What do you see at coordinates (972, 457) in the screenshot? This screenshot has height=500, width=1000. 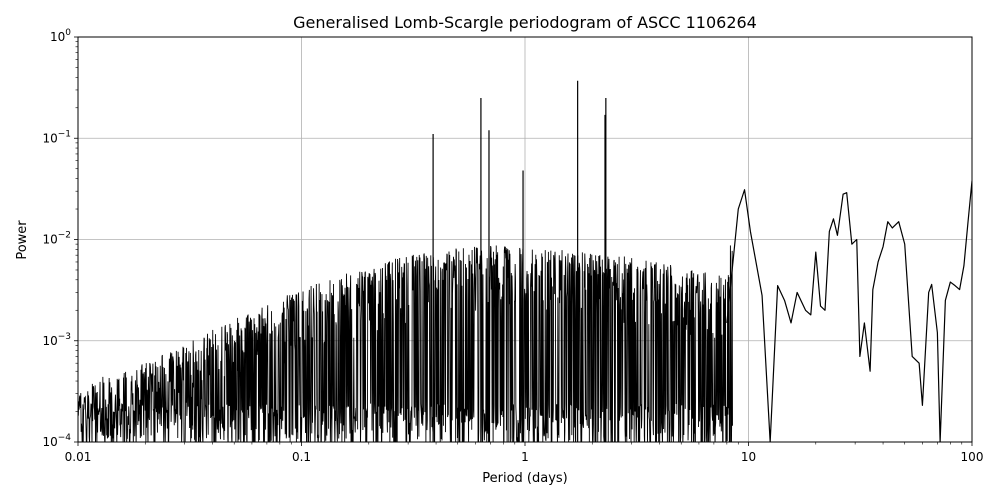 I see `x-tick-label: 100` at bounding box center [972, 457].